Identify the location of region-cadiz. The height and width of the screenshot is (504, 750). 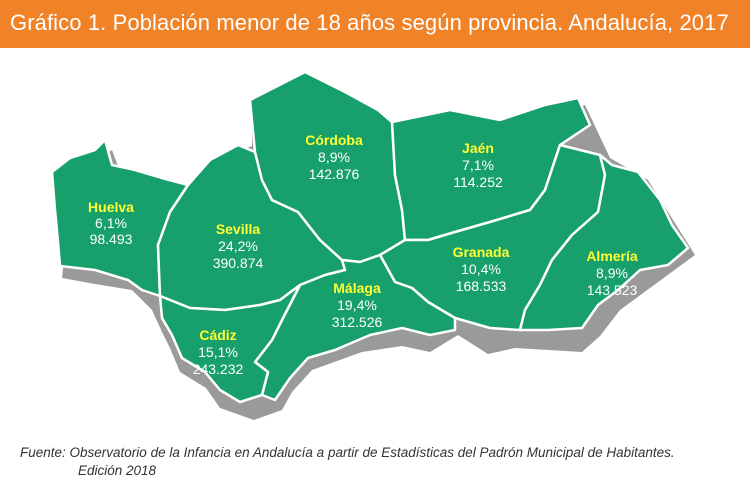
(230, 343).